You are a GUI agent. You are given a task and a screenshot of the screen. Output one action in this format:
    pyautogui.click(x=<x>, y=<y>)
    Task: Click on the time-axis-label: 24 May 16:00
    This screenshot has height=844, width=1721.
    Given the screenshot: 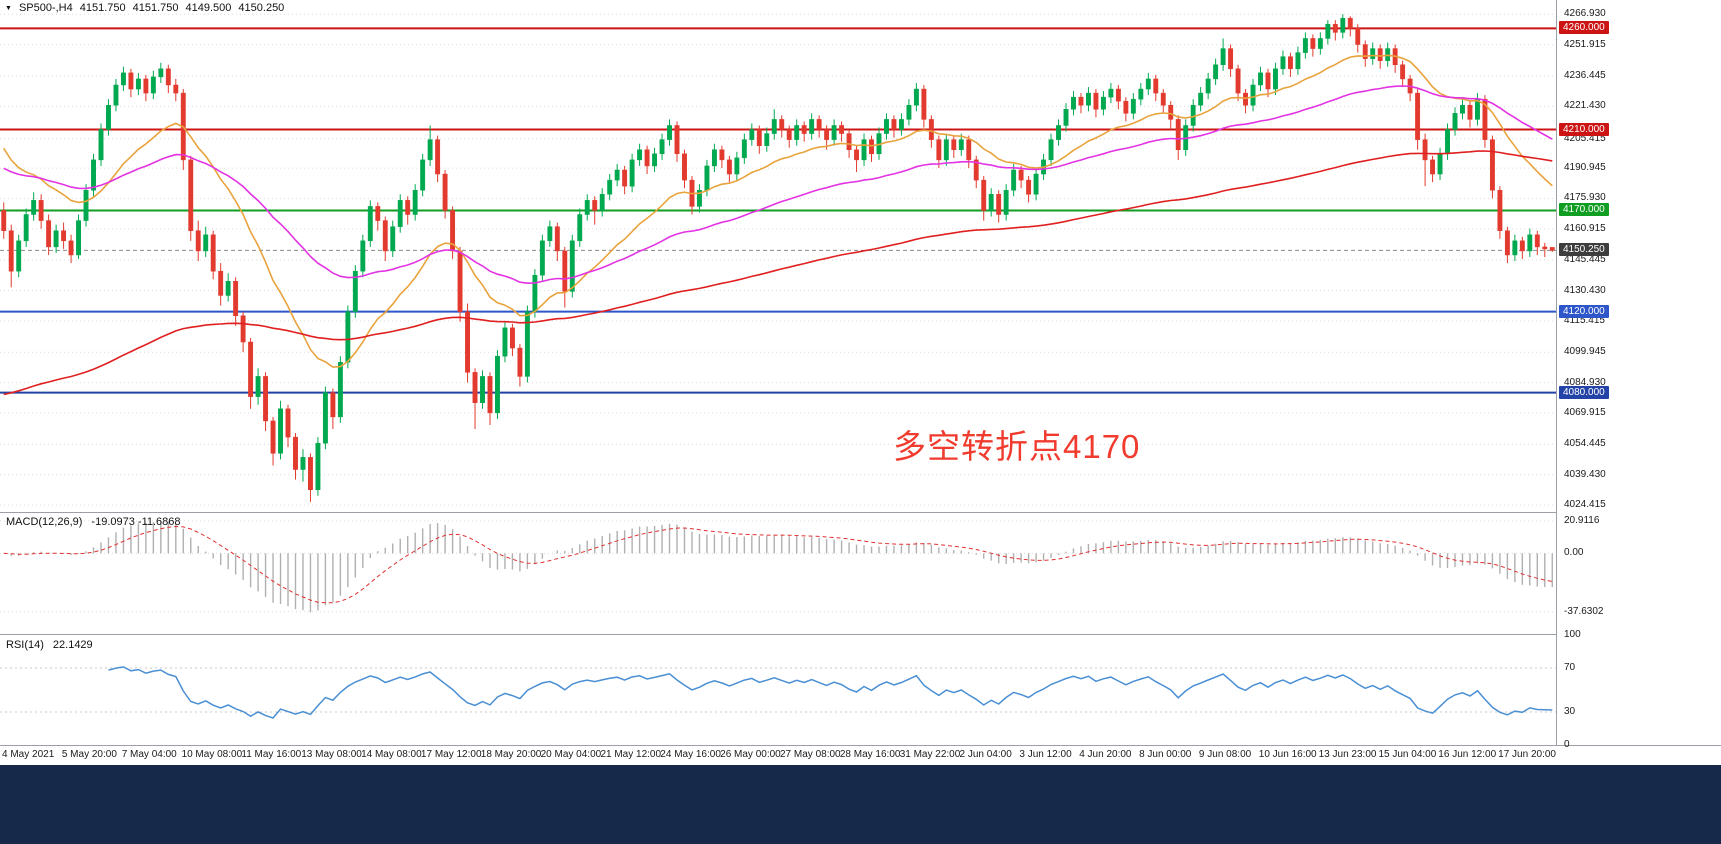 What is the action you would take?
    pyautogui.click(x=690, y=754)
    